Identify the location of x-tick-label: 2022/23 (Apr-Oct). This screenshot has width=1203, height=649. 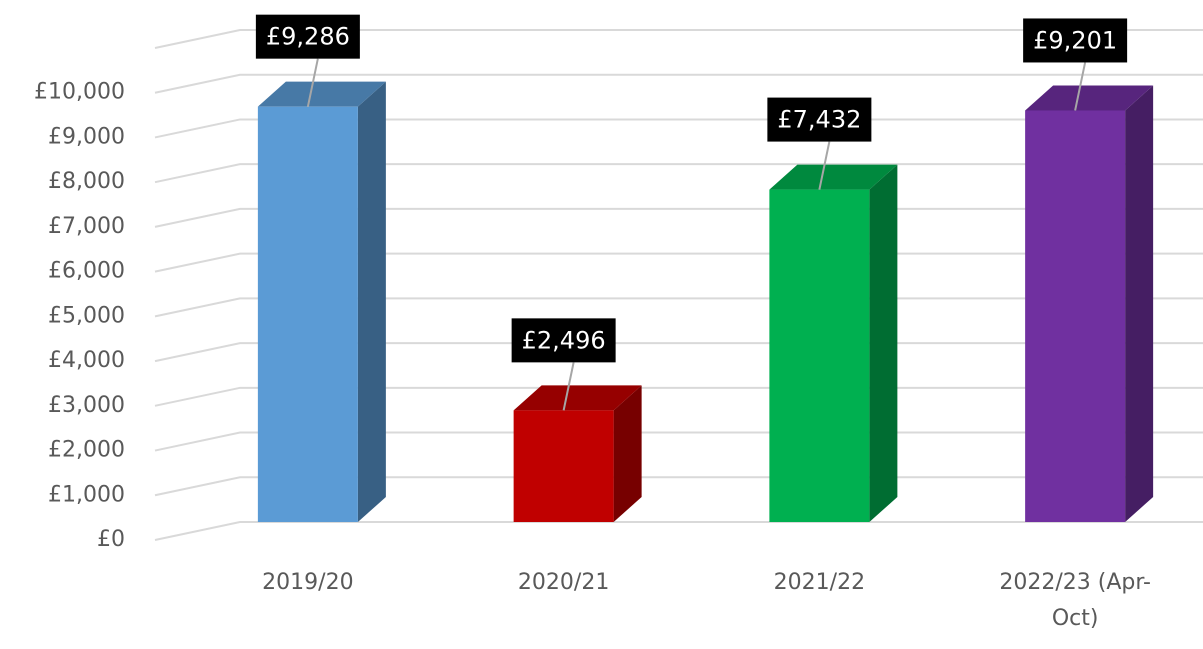
(1075, 600).